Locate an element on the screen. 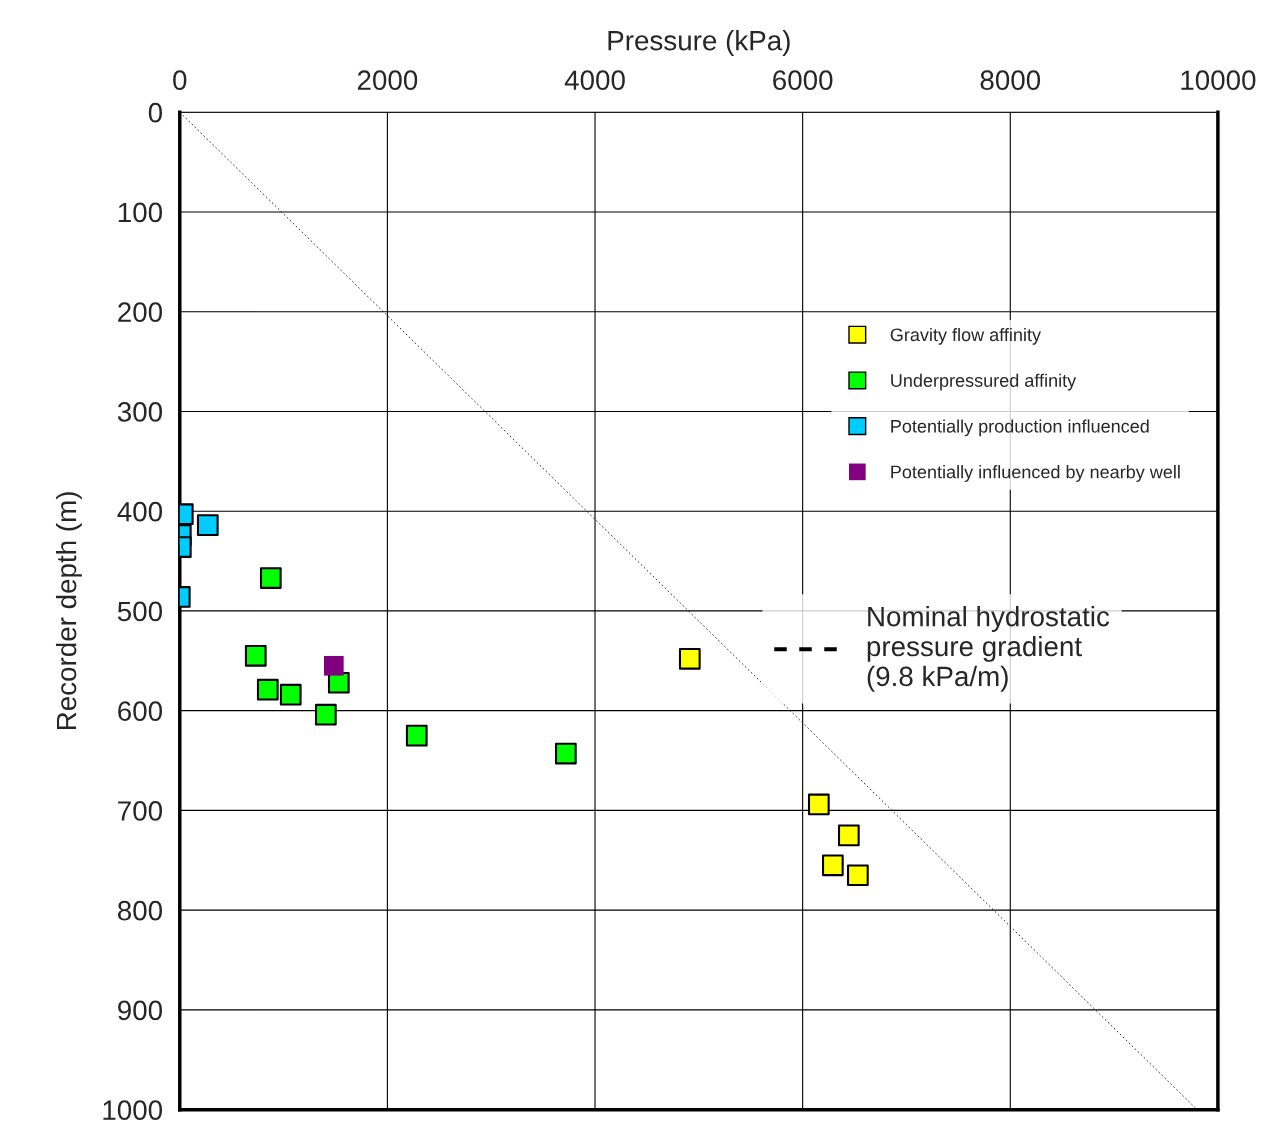 Image resolution: width=1266 pixels, height=1122 pixels. y-axis-title: Recorder depth (m) is located at coordinates (68, 611).